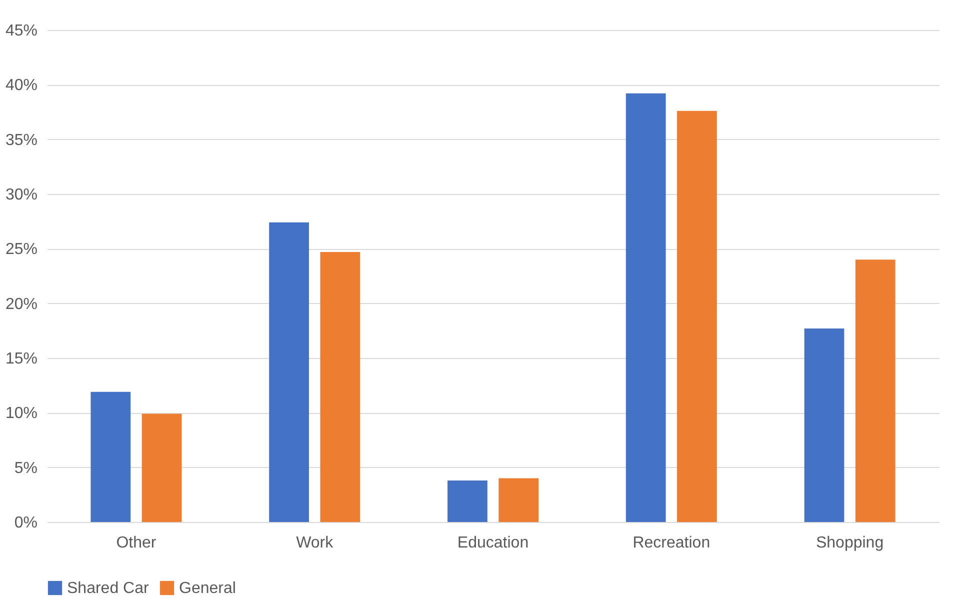  Describe the element at coordinates (207, 588) in the screenshot. I see `legend-label: General` at that location.